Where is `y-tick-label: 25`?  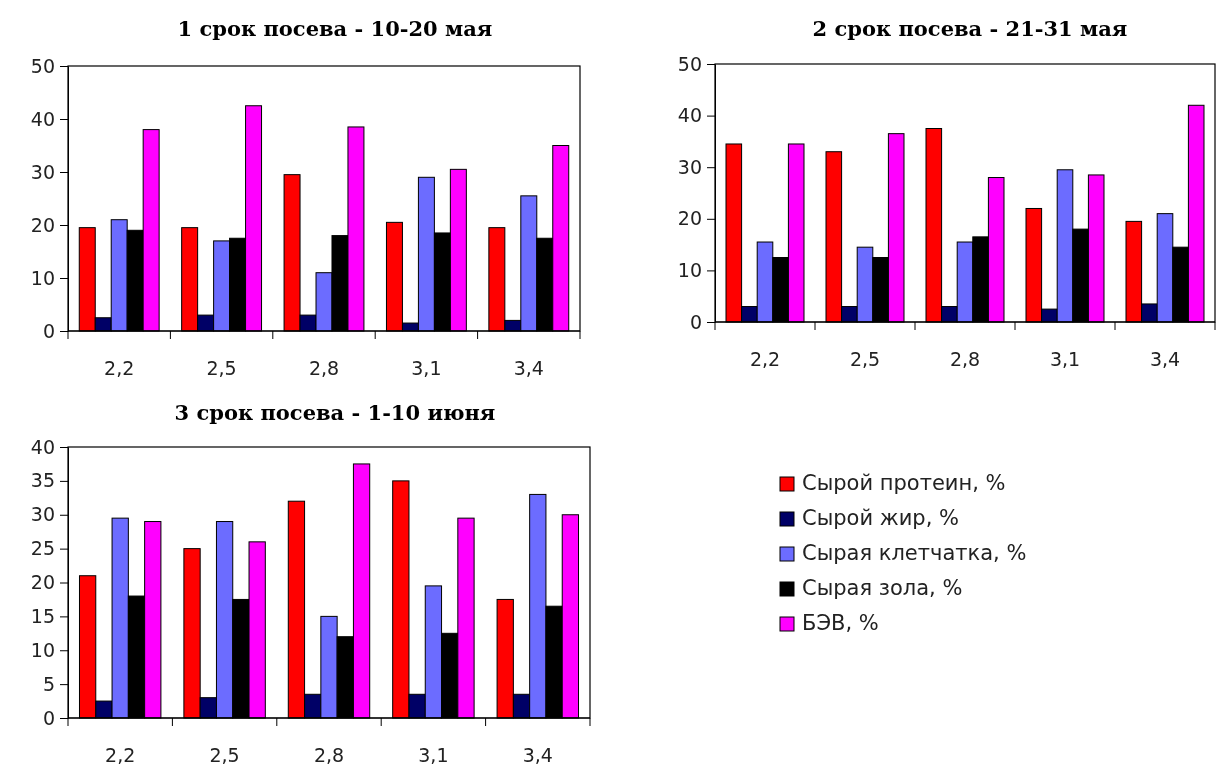
y-tick-label: 25 is located at coordinates (42, 548).